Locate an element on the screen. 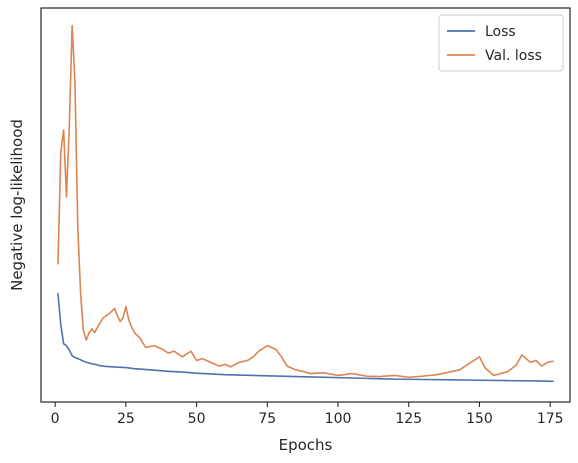 Image resolution: width=578 pixels, height=463 pixels. legend-label-val-loss: Val. loss is located at coordinates (513, 56).